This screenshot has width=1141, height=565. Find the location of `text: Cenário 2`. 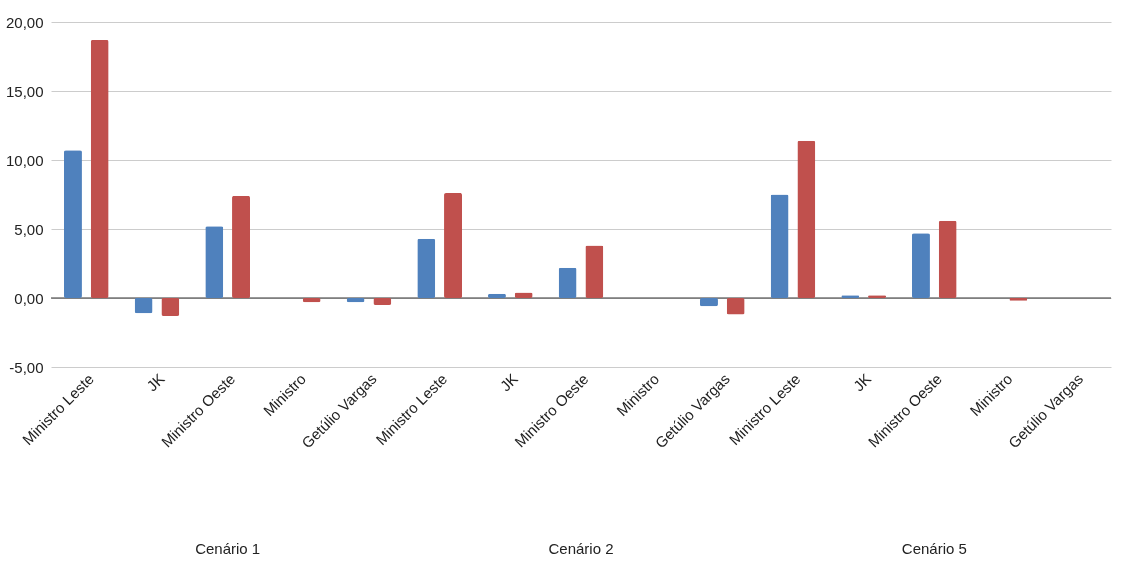

text: Cenário 2 is located at coordinates (581, 548).